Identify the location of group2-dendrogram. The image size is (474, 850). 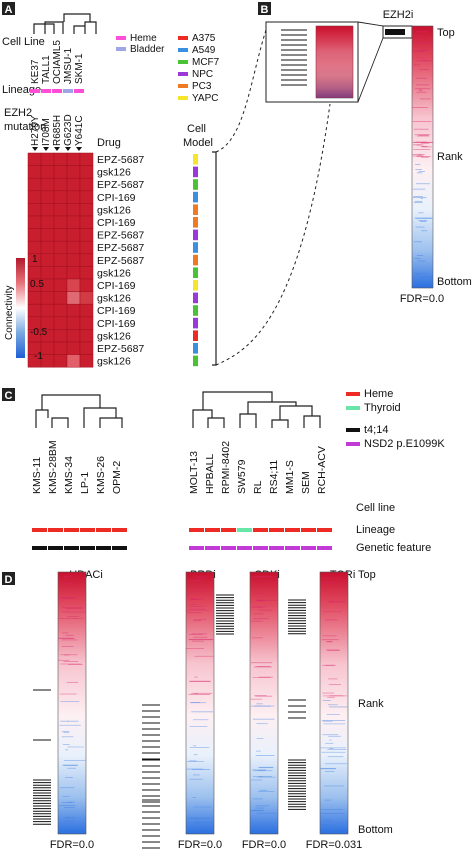
(256, 409).